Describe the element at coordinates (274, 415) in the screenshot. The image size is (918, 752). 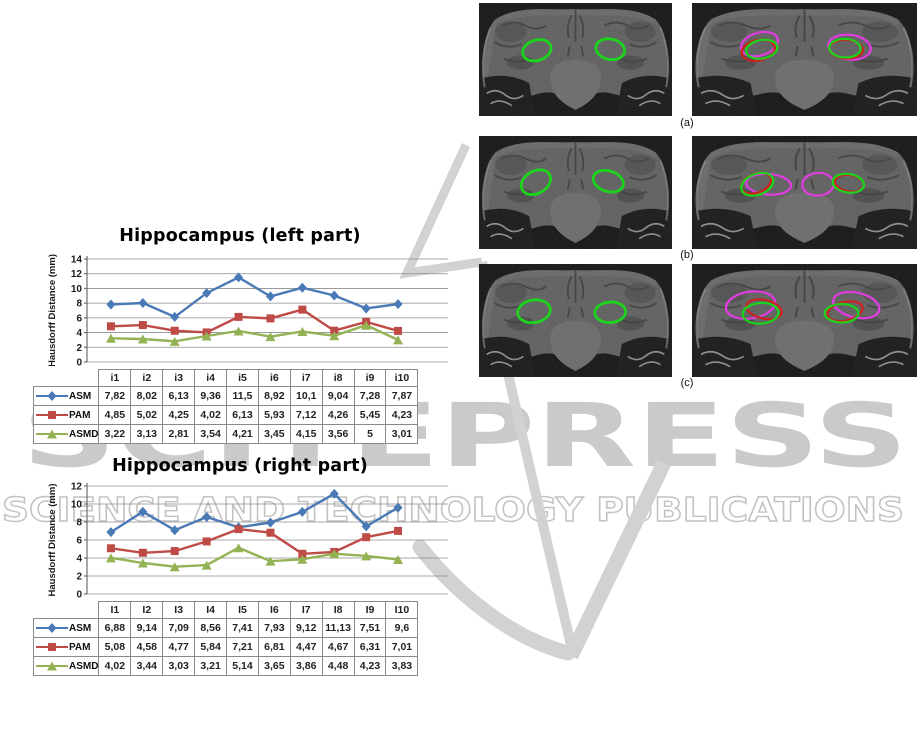
I see `value-cell: 5,93` at that location.